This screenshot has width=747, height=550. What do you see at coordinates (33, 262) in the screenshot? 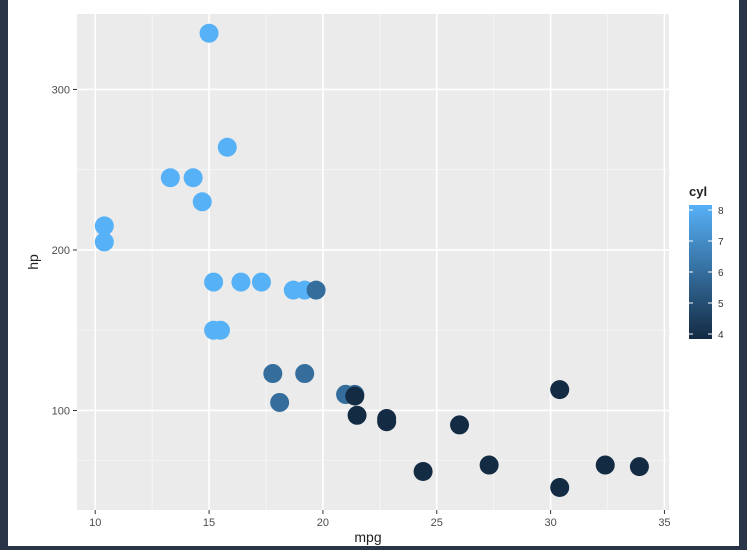
I see `y-axis-title: hp` at bounding box center [33, 262].